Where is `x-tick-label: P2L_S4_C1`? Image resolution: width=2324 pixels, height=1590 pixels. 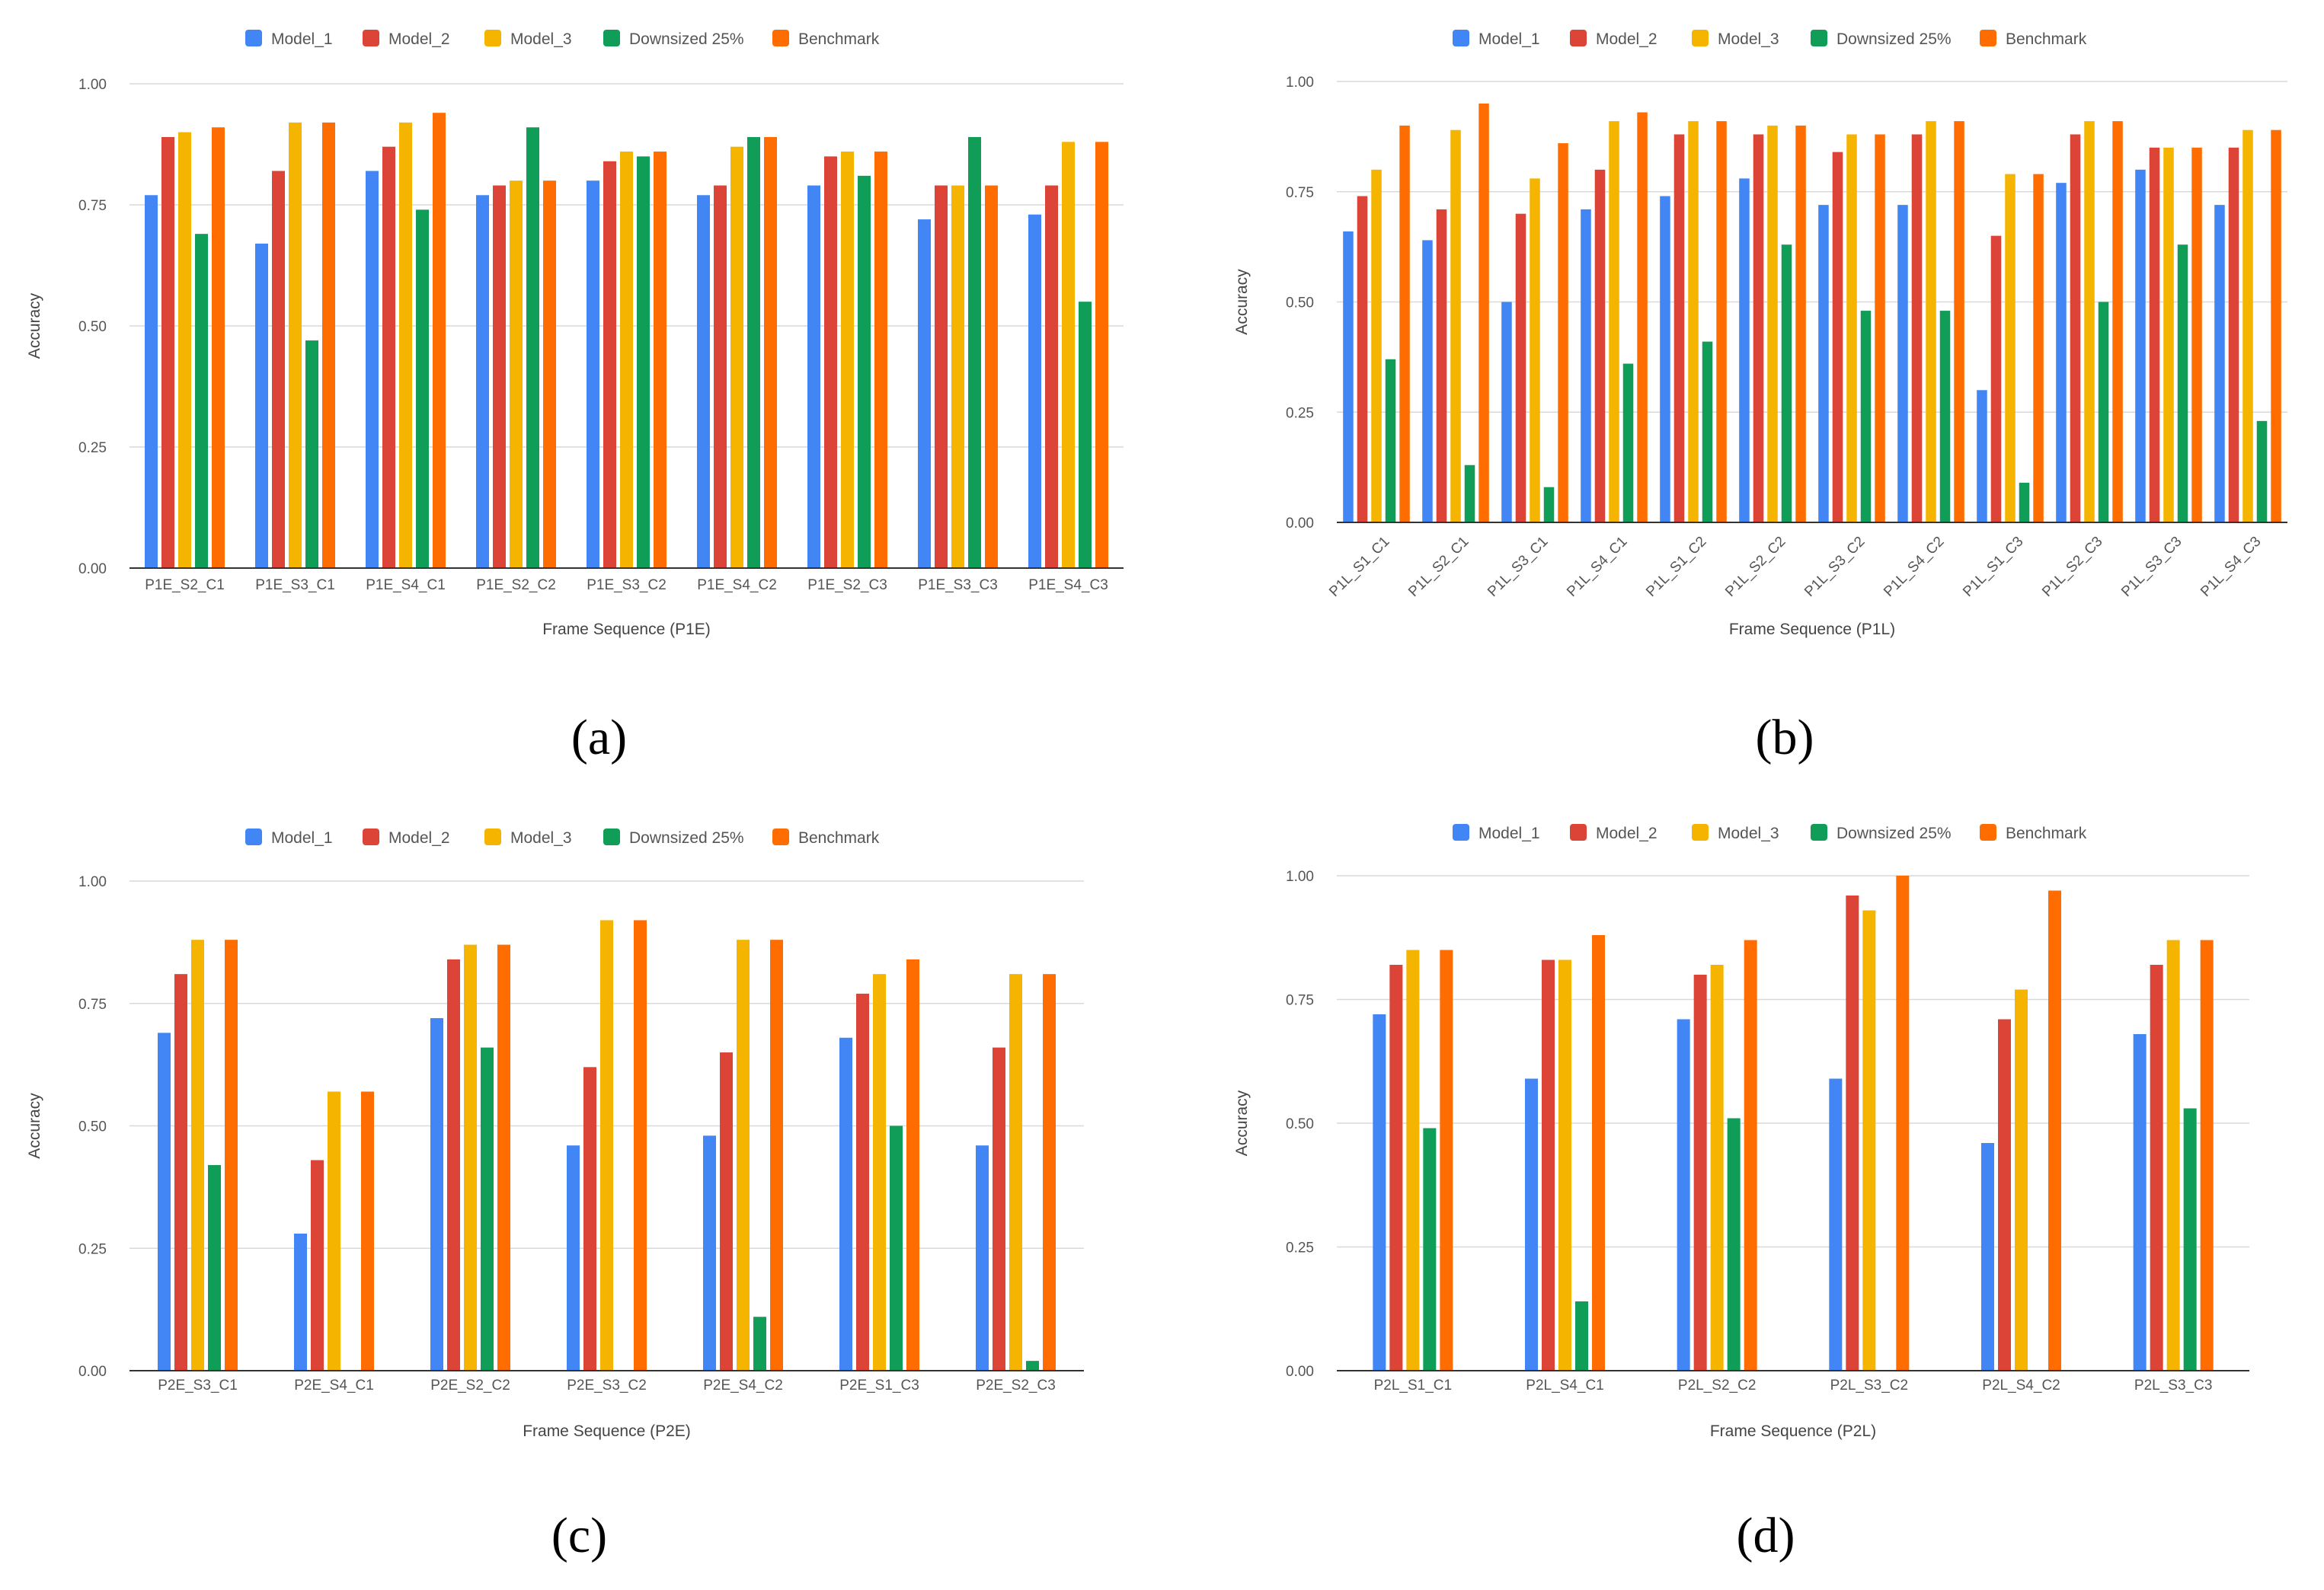
x-tick-label: P2L_S4_C1 is located at coordinates (1564, 1386).